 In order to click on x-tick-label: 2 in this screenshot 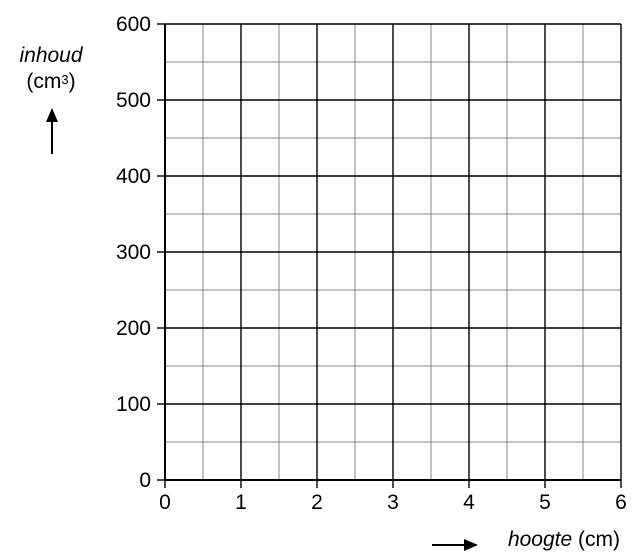, I will do `click(317, 502)`.